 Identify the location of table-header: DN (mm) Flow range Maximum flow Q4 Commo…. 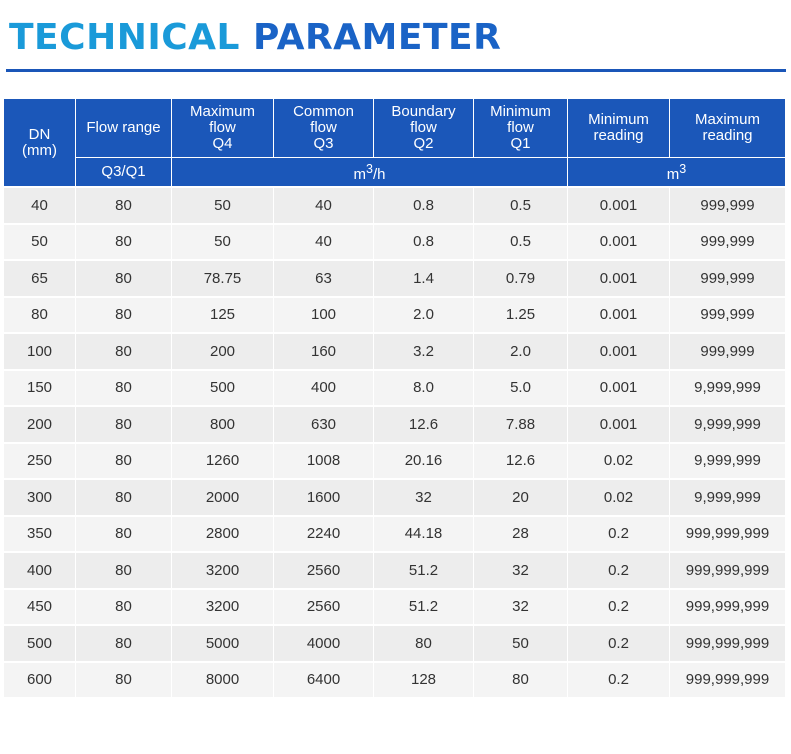
(394, 143).